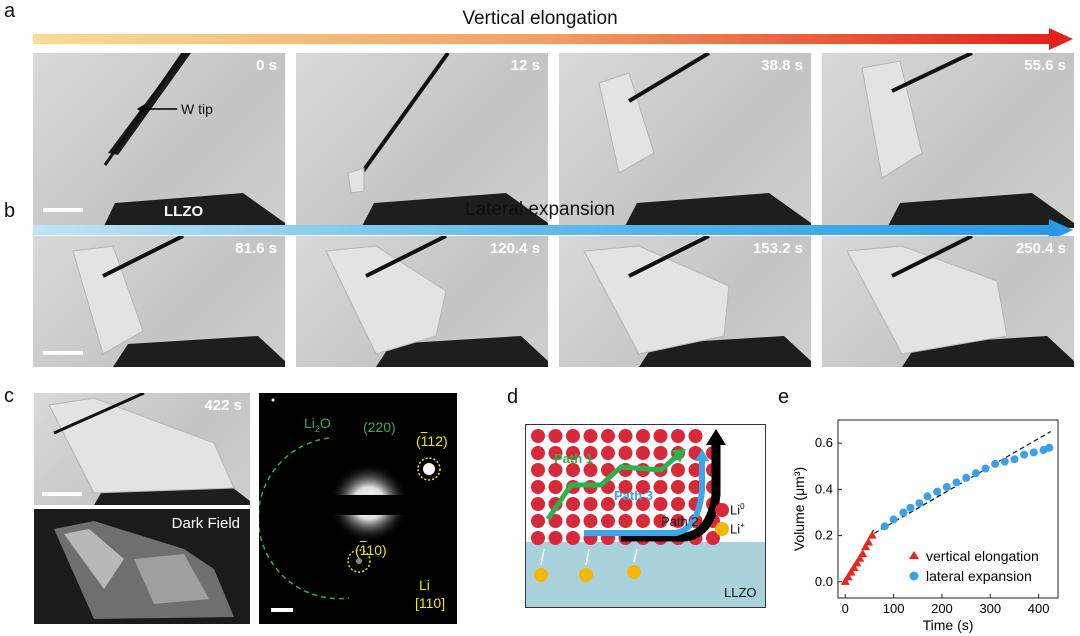  Describe the element at coordinates (432, 441) in the screenshot. I see `spot-112-label: (112)` at that location.